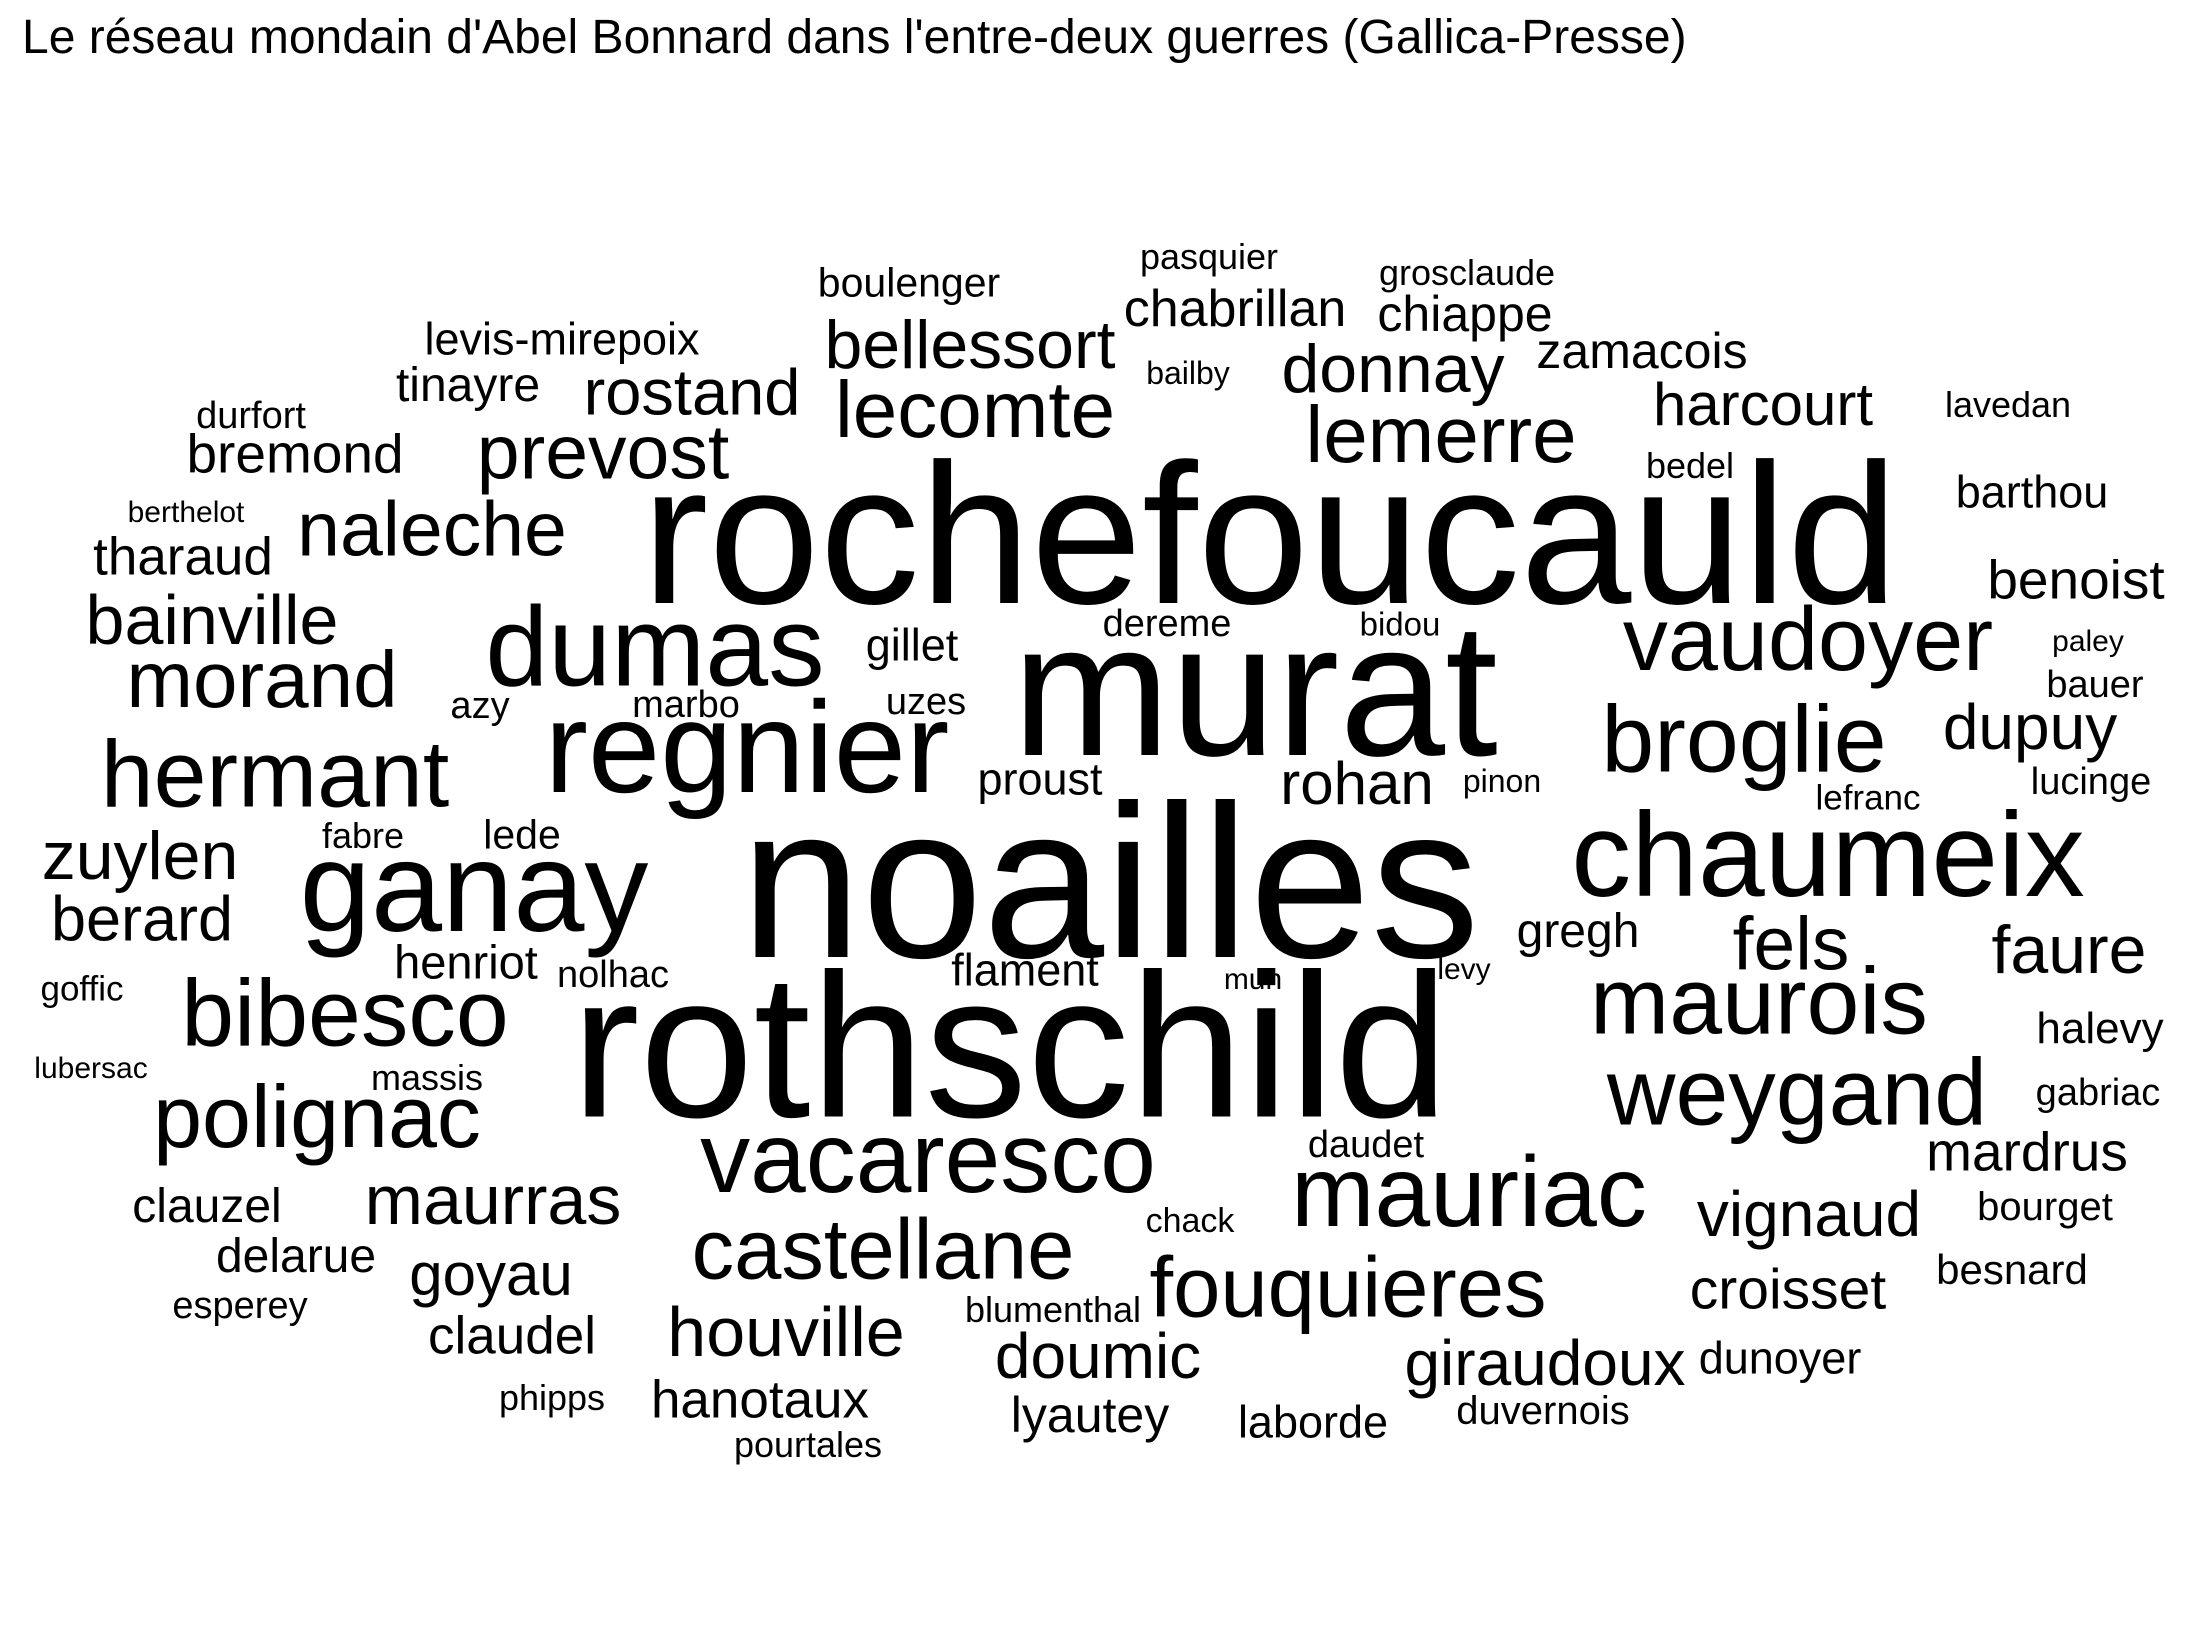 This screenshot has height=1635, width=2207. I want to click on word-bauer: bauer, so click(2095, 685).